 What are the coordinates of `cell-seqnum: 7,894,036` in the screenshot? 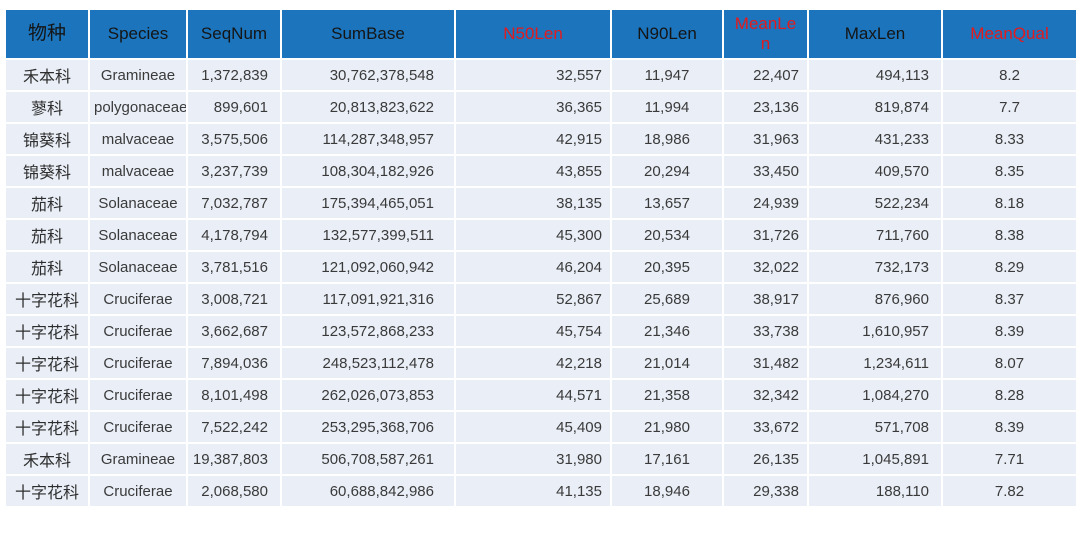 It's located at (234, 363).